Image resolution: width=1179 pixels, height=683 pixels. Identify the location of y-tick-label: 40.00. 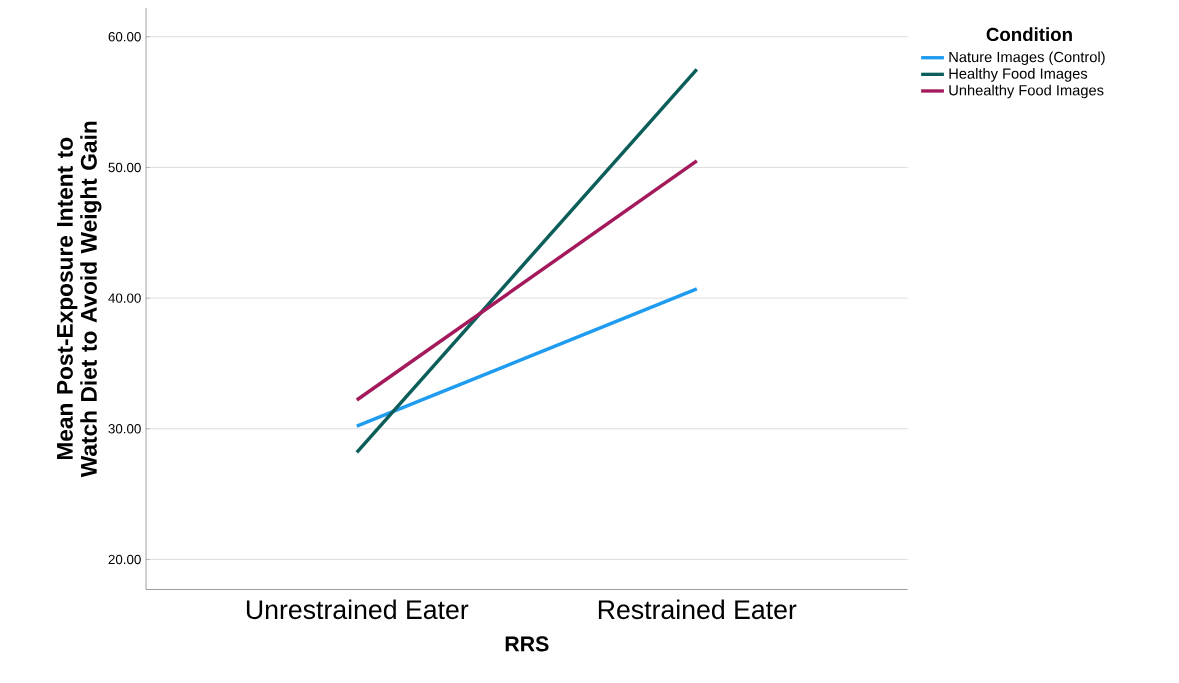
(124, 298).